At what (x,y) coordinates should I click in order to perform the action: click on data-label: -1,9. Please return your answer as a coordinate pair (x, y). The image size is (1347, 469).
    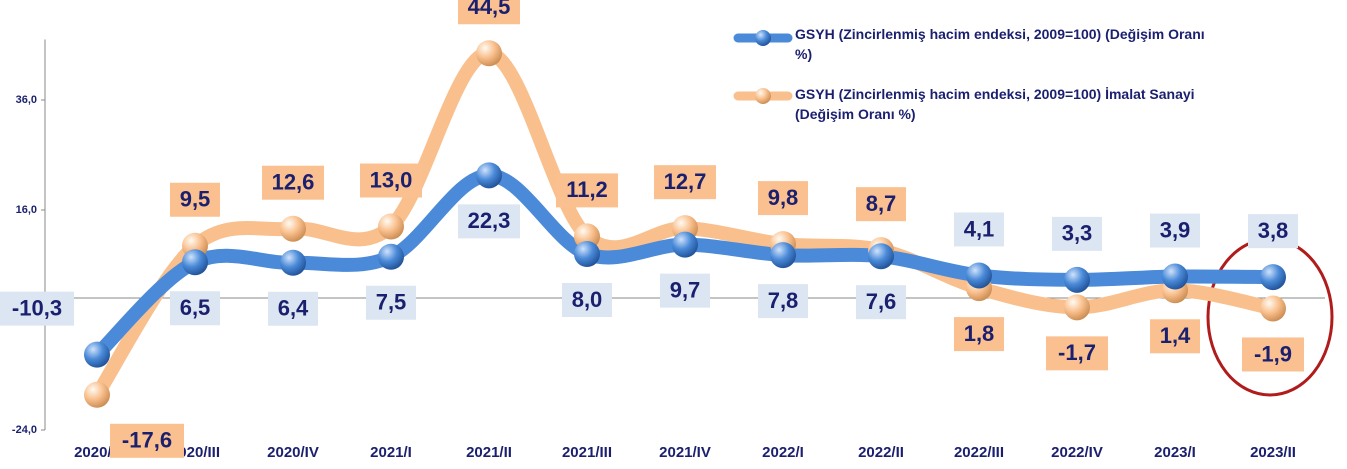
    Looking at the image, I should click on (1273, 353).